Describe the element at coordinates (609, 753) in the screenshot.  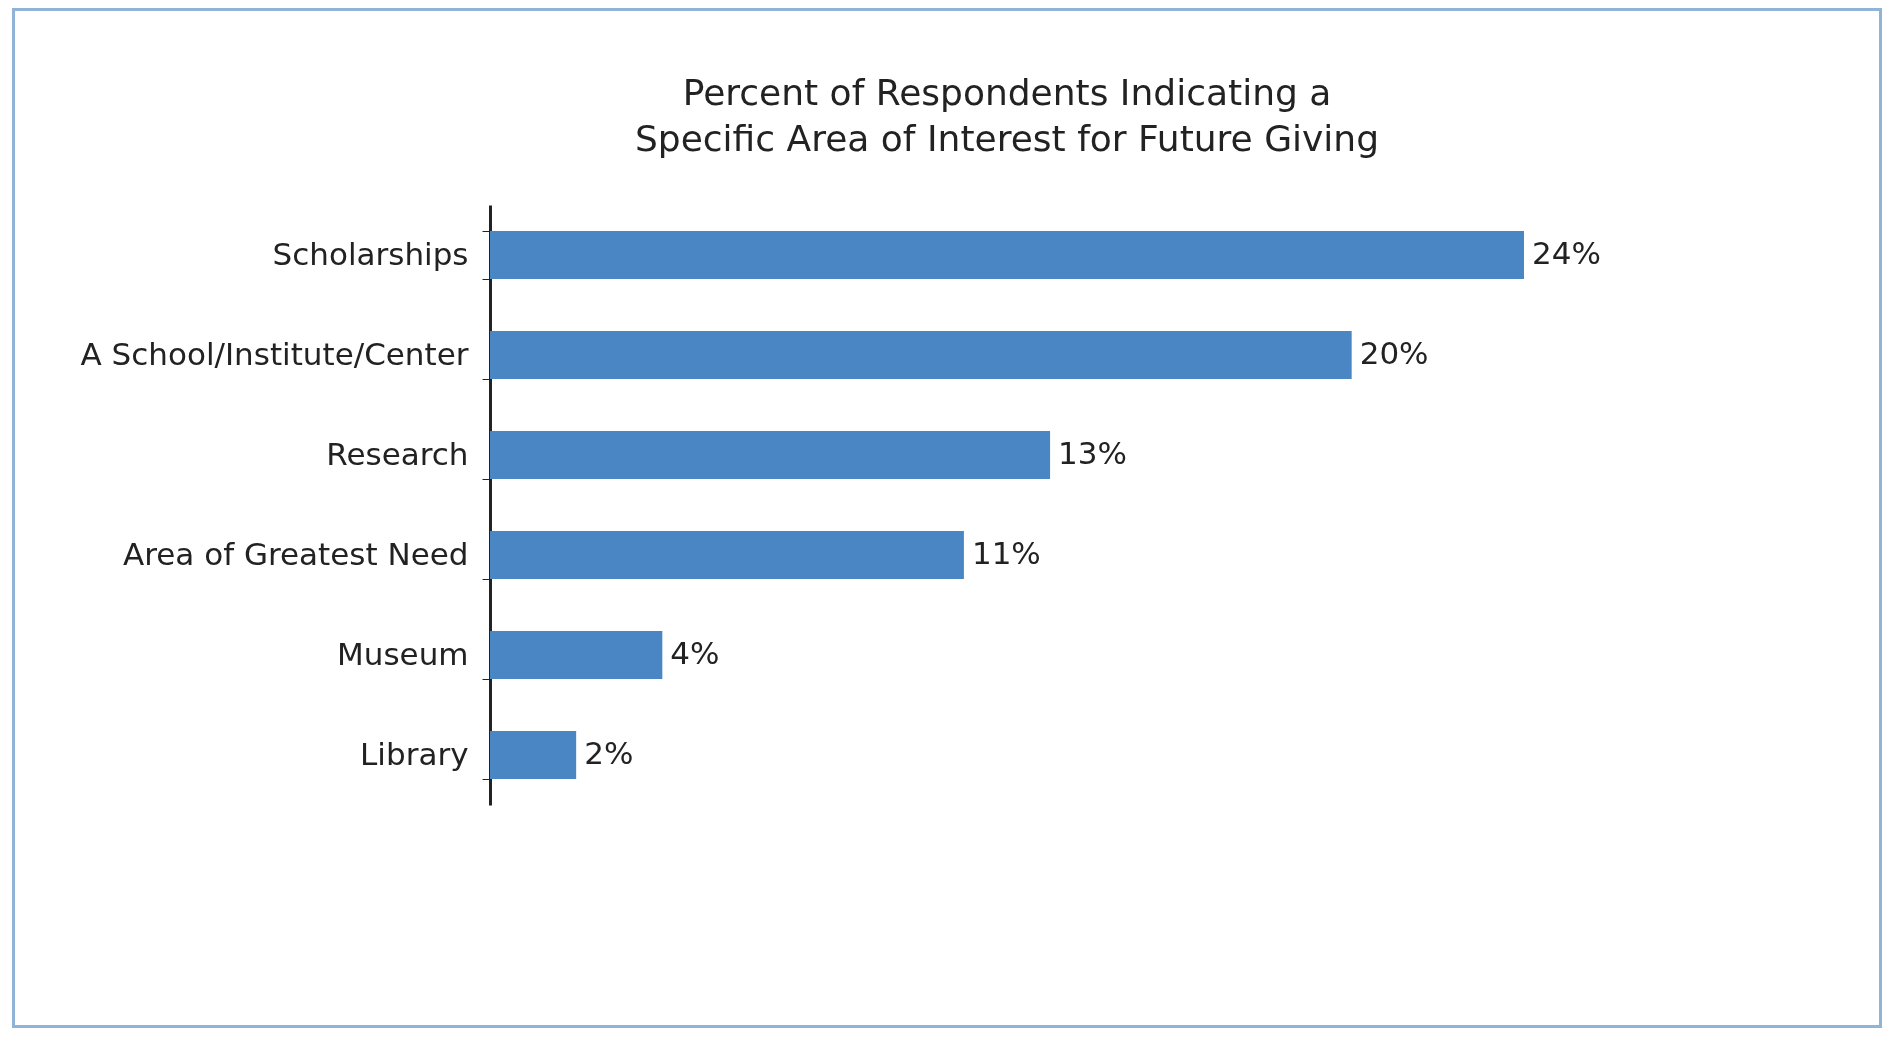
I see `data-label: 2%` at that location.